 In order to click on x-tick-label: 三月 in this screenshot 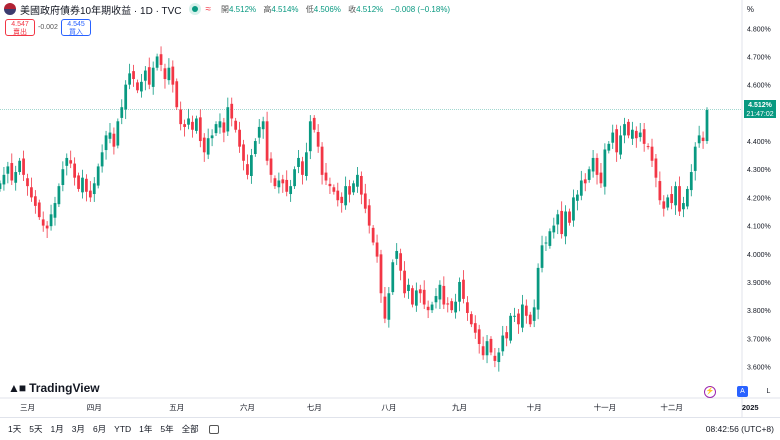, I will do `click(27, 407)`.